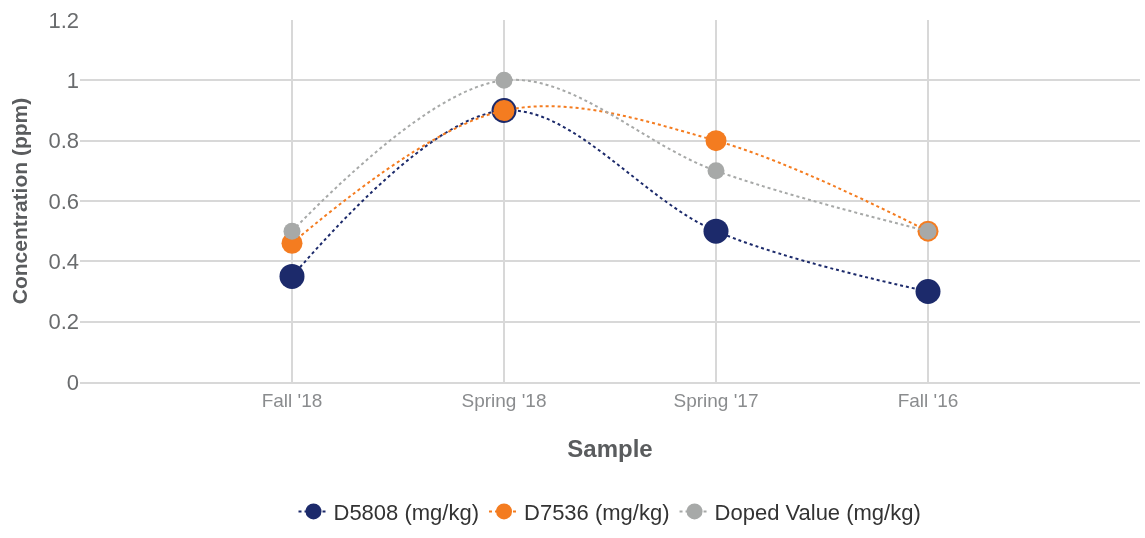 The width and height of the screenshot is (1145, 538). What do you see at coordinates (716, 400) in the screenshot?
I see `x-tick-label: Spring '17` at bounding box center [716, 400].